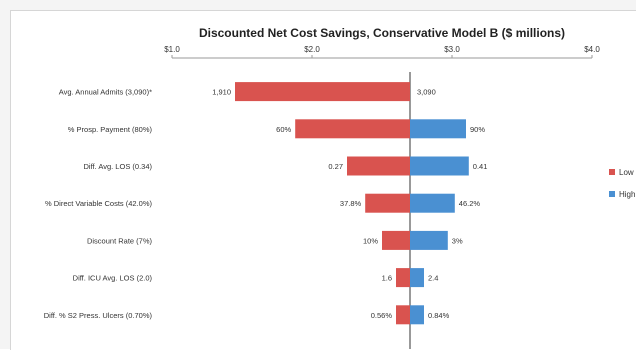 The width and height of the screenshot is (636, 350). Describe the element at coordinates (221, 92) in the screenshot. I see `bar-low-label: 1,910` at that location.